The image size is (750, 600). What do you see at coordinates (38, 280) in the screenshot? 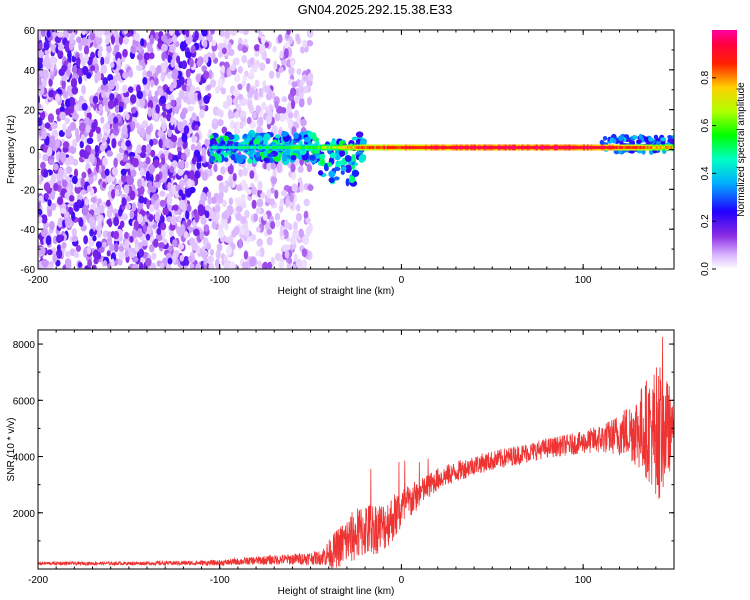
I see `heatmap-x-tick-label: -200` at bounding box center [38, 280].